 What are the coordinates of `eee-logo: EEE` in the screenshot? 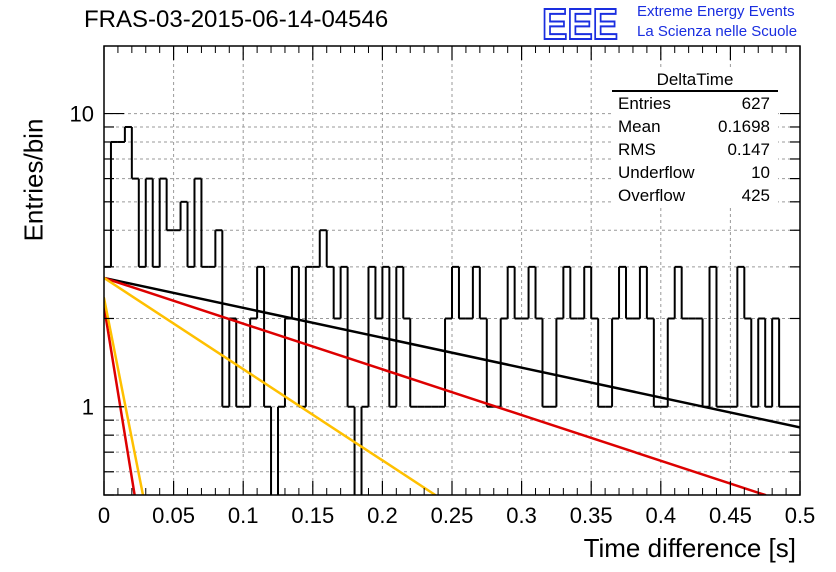 It's located at (580, 22).